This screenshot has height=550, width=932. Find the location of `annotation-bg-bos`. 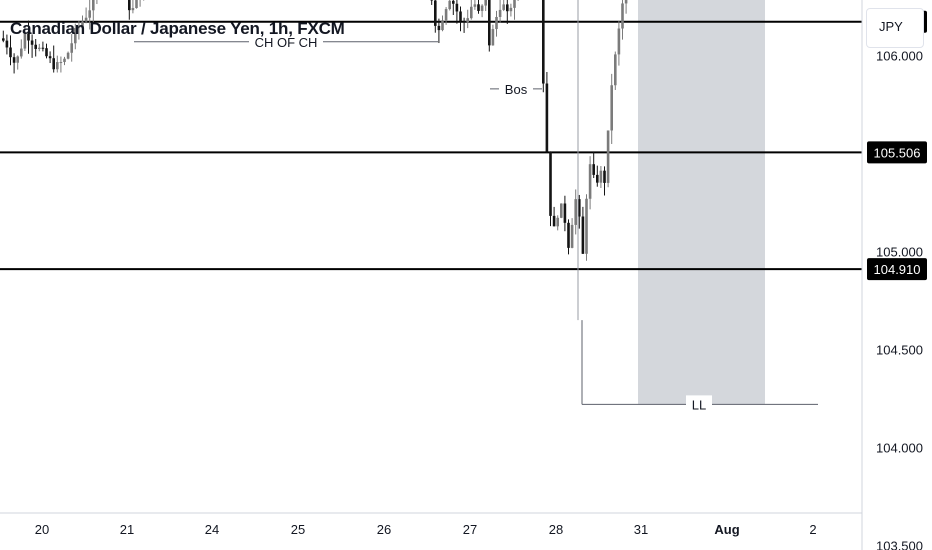

annotation-bg-bos is located at coordinates (516, 88).